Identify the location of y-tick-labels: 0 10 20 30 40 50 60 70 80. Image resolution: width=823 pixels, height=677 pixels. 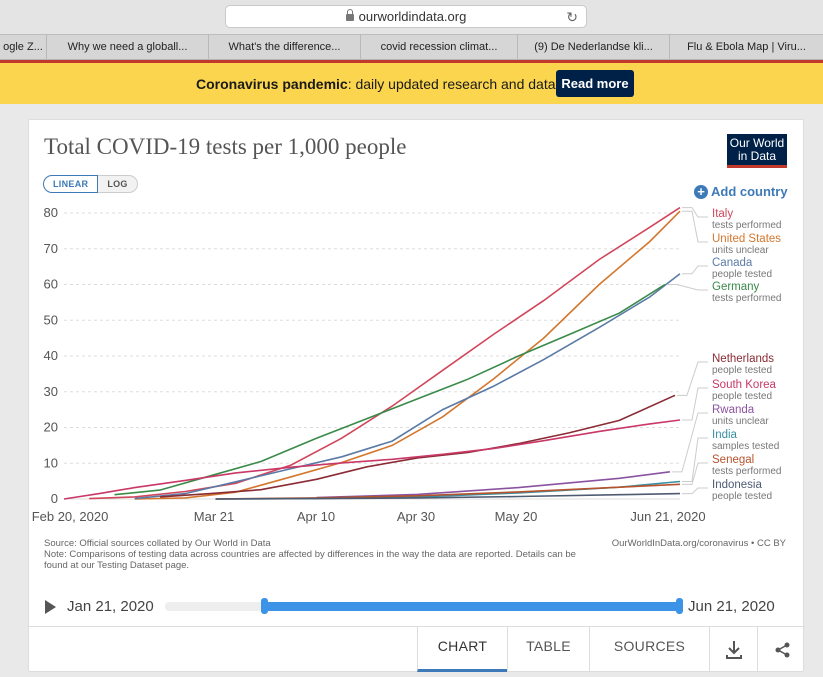
(51, 355).